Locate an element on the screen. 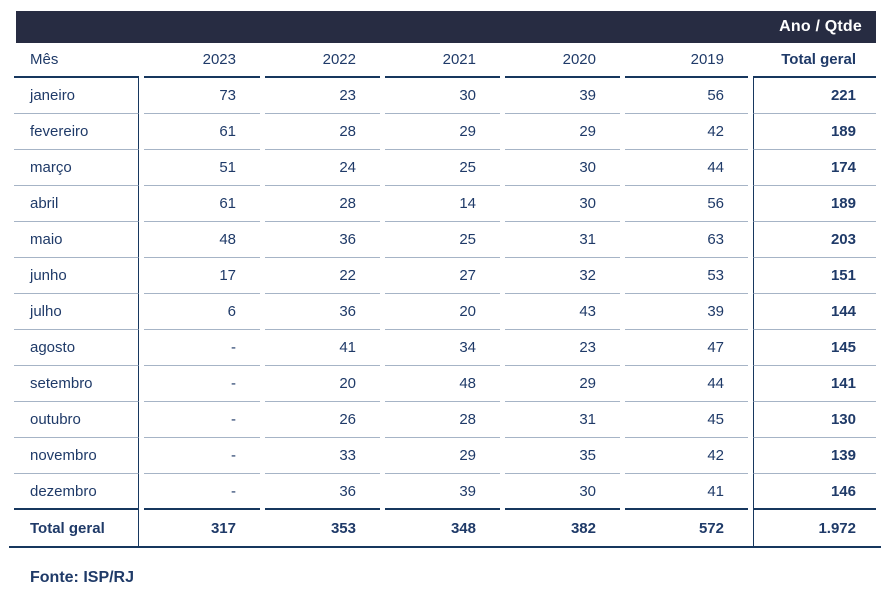 The width and height of the screenshot is (890, 593). table-row: janeiro 73 23 30 39 56 221 is located at coordinates (445, 96).